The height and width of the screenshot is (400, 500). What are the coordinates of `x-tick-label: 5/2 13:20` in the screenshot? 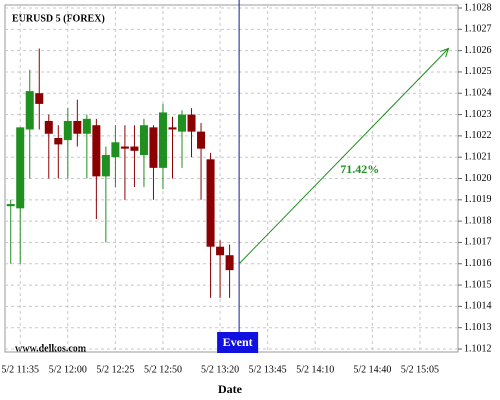 It's located at (220, 369).